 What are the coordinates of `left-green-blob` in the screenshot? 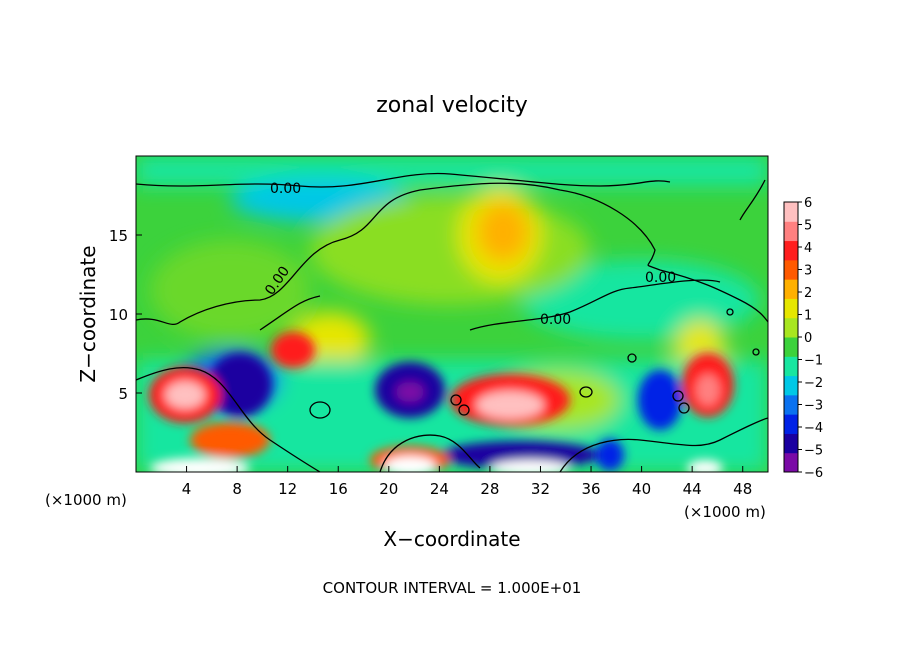 It's located at (230, 290).